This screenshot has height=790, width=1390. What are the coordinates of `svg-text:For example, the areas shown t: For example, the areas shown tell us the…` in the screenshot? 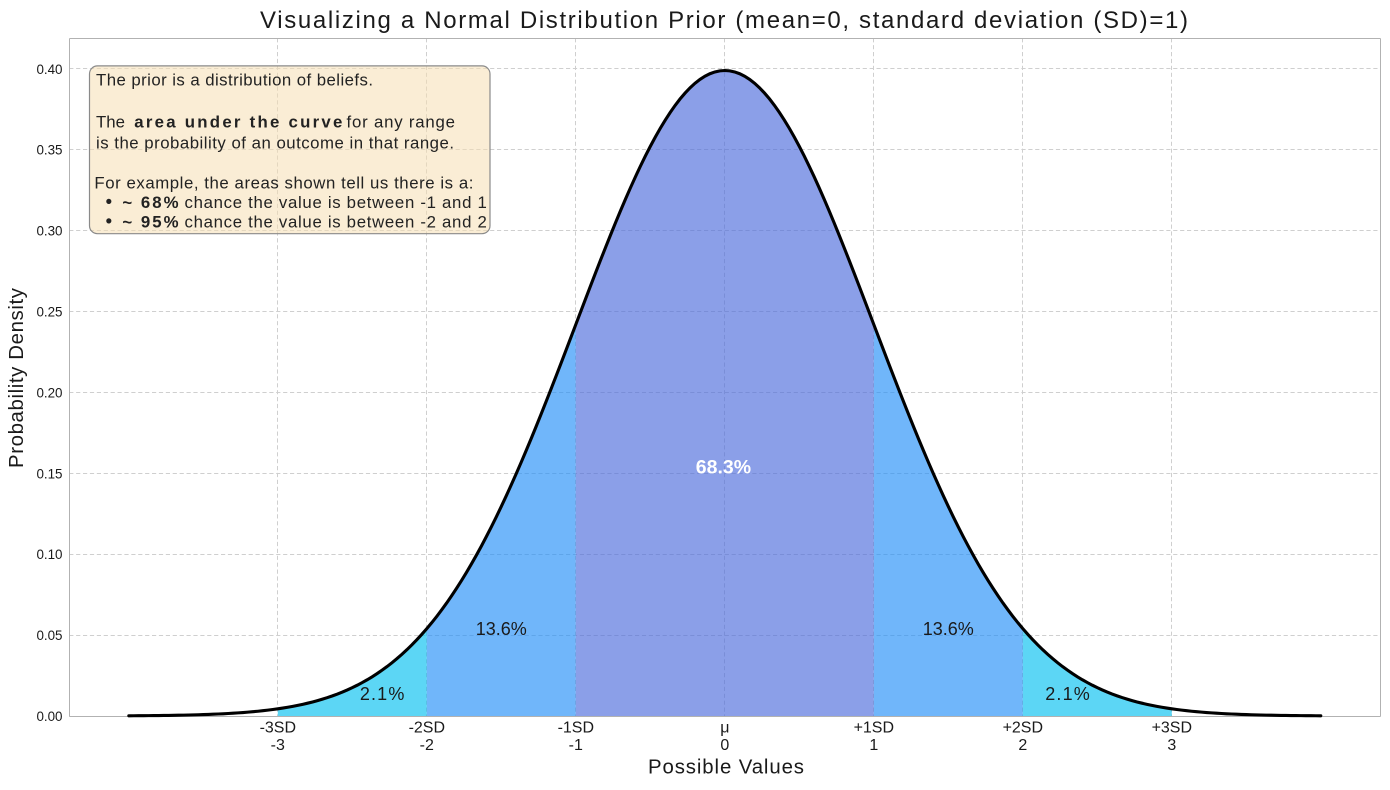 It's located at (283, 182).